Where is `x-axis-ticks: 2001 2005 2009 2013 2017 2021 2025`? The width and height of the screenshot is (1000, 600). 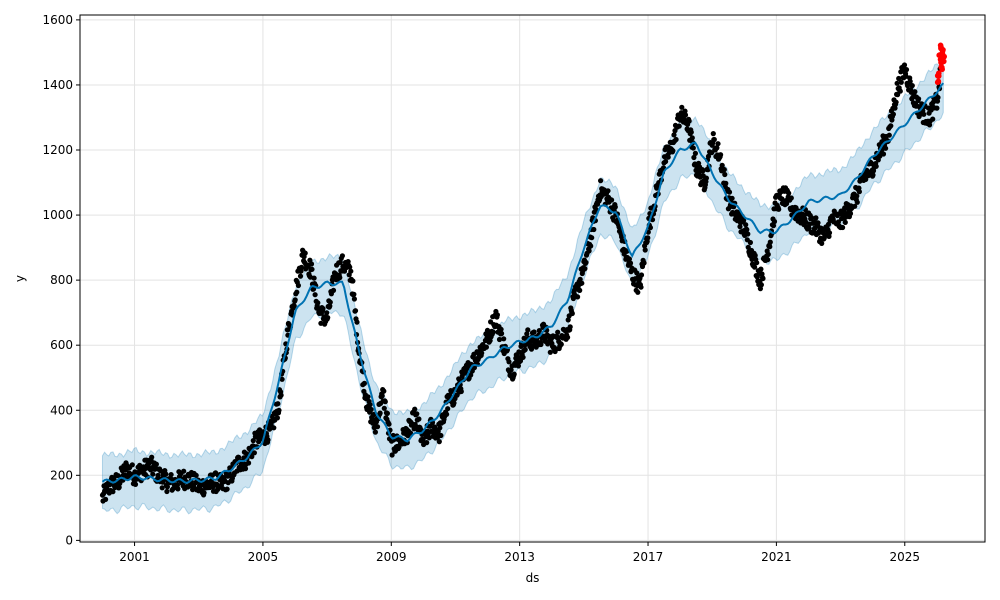 x-axis-ticks: 2001 2005 2009 2013 2017 2021 2025 is located at coordinates (519, 553).